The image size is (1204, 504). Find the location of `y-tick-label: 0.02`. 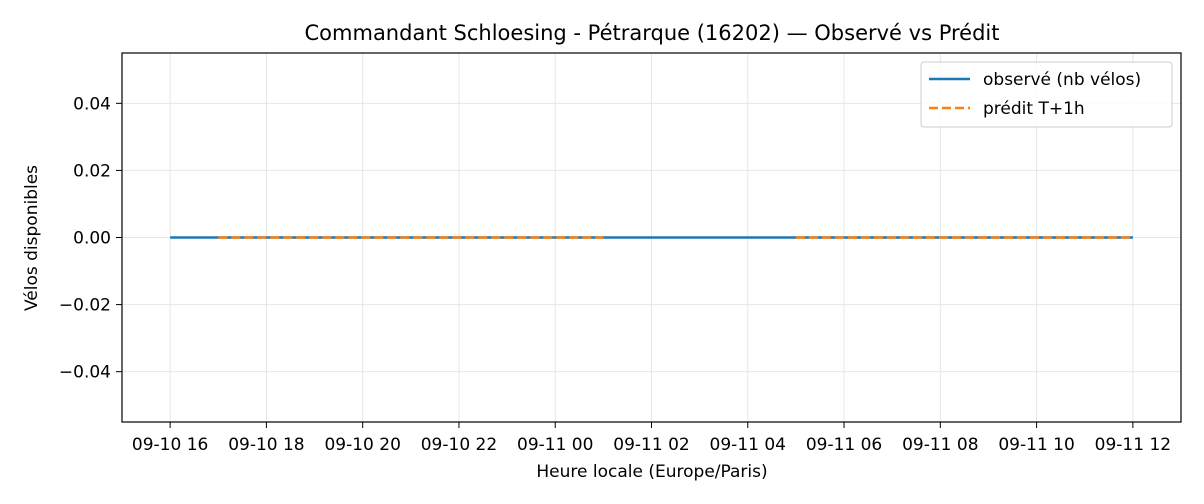

y-tick-label: 0.02 is located at coordinates (92, 171).